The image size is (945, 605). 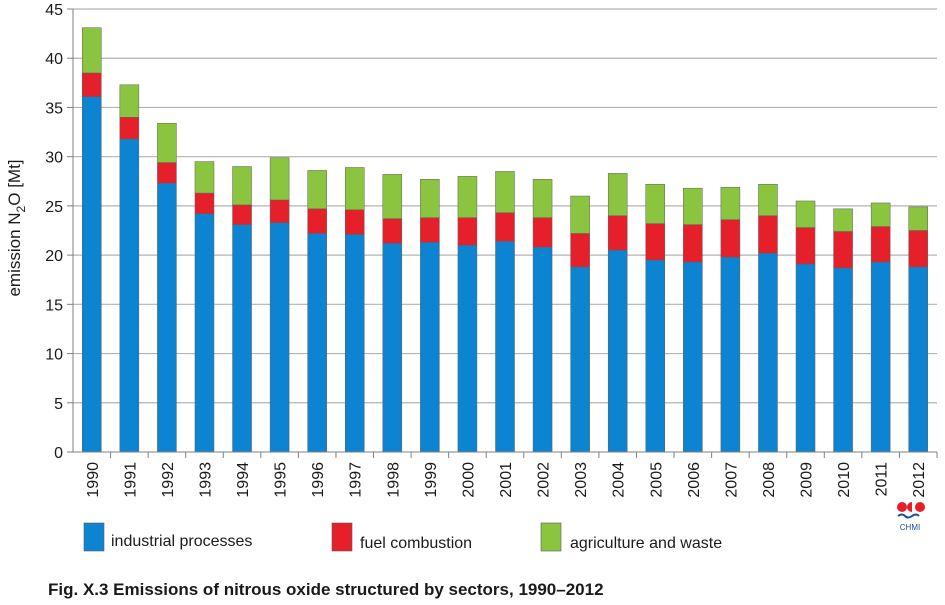 I want to click on y-tick-label: 0, so click(x=58, y=453).